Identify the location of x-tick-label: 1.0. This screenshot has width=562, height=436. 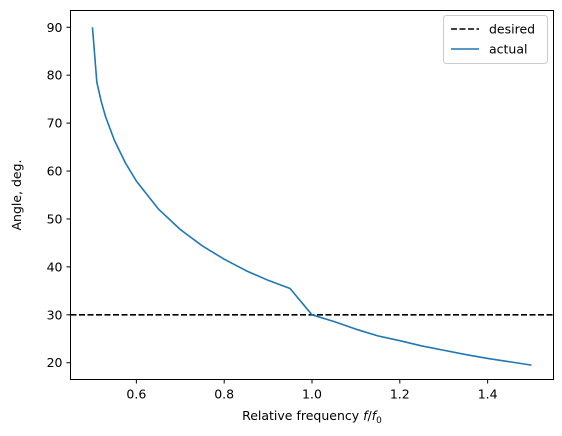
(312, 394).